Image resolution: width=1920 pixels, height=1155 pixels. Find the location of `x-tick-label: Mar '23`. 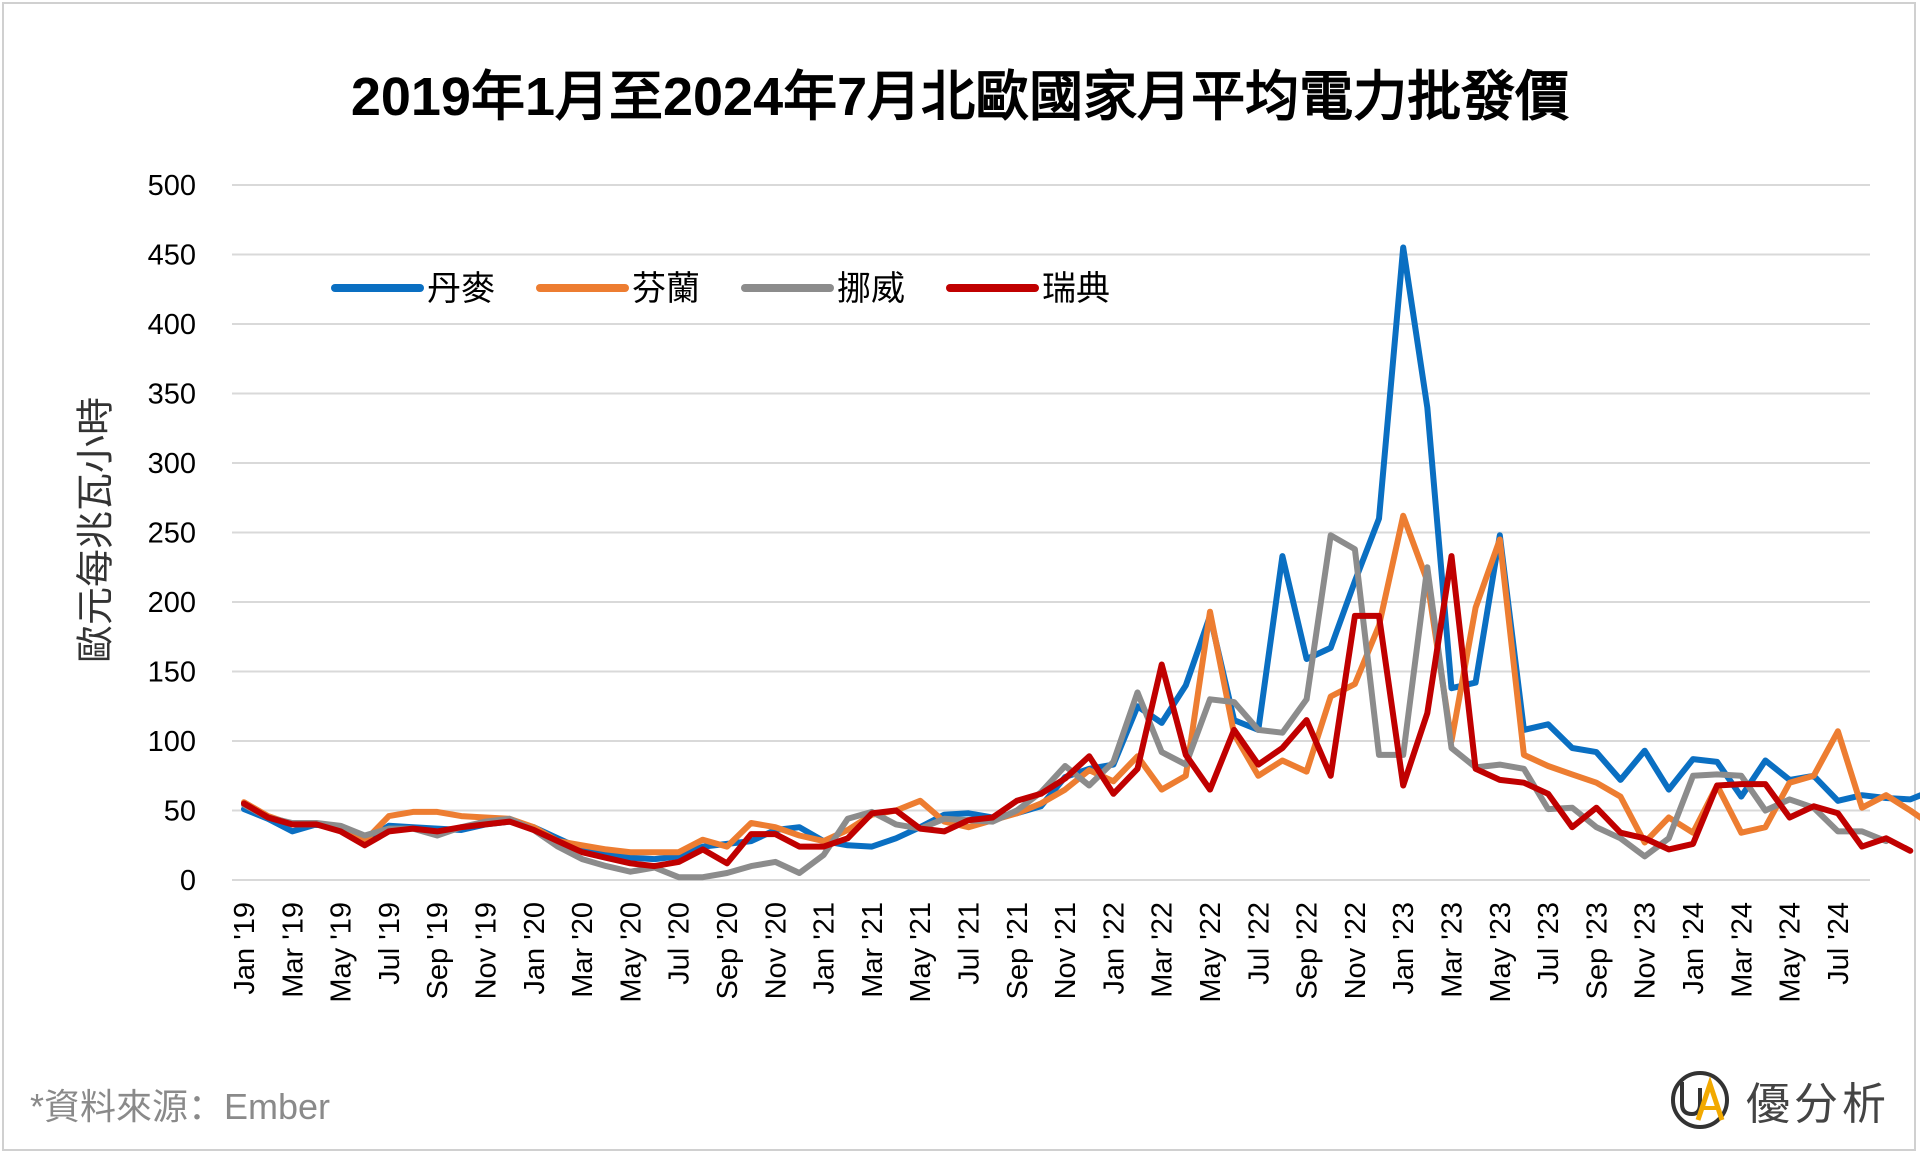

x-tick-label: Mar '23 is located at coordinates (1452, 950).